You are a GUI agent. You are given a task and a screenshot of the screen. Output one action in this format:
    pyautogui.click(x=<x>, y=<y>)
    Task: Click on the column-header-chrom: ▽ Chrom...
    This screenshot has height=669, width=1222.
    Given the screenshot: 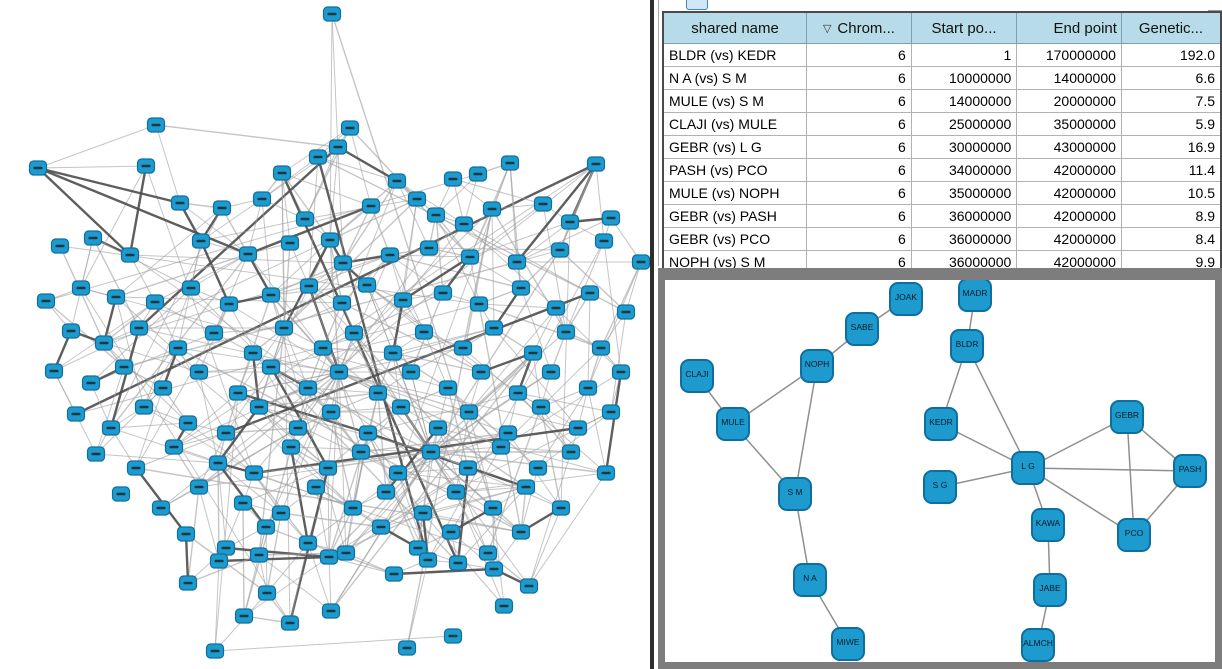 What is the action you would take?
    pyautogui.click(x=859, y=27)
    